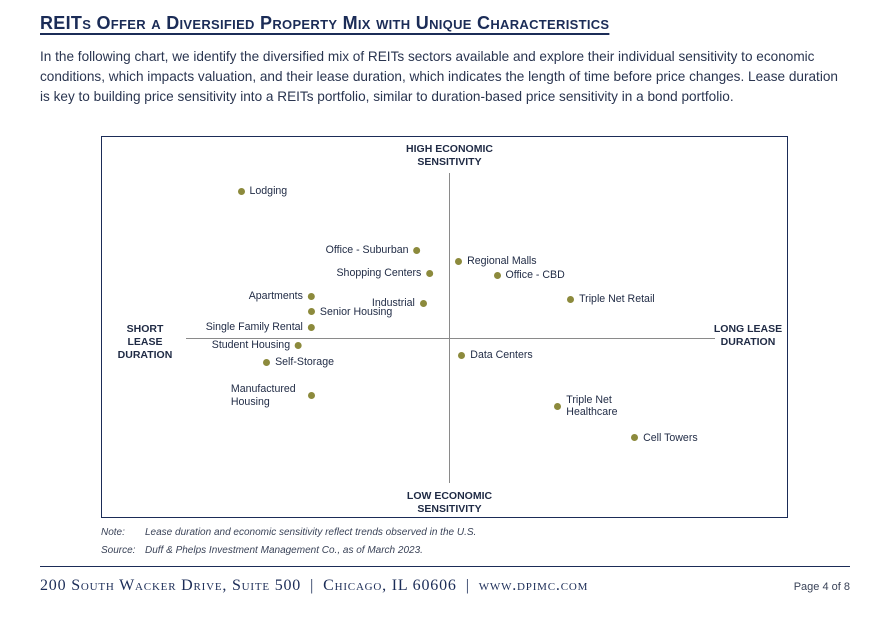  What do you see at coordinates (501, 355) in the screenshot?
I see `point-label: Data Centers` at bounding box center [501, 355].